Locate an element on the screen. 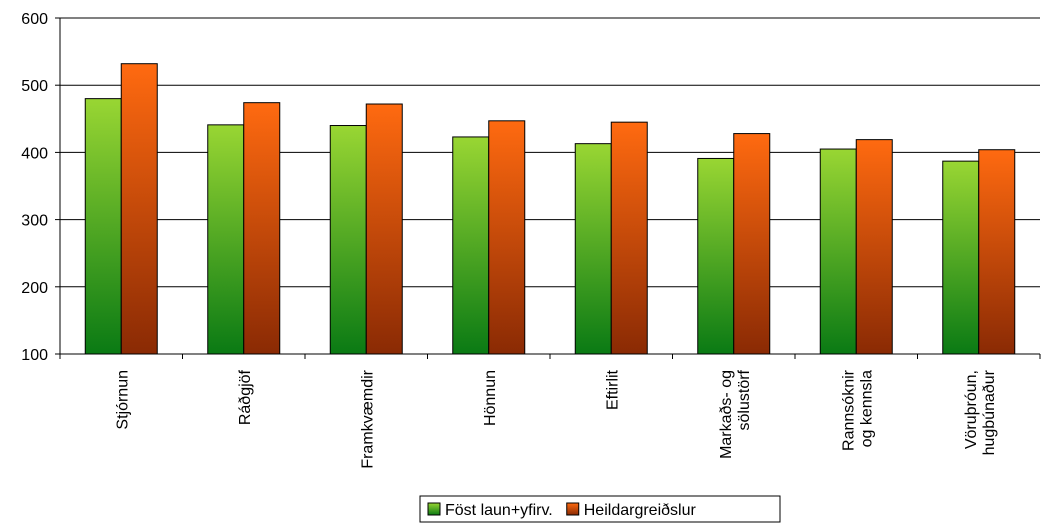  x-tick-label: Rannsóknir is located at coordinates (848, 410).